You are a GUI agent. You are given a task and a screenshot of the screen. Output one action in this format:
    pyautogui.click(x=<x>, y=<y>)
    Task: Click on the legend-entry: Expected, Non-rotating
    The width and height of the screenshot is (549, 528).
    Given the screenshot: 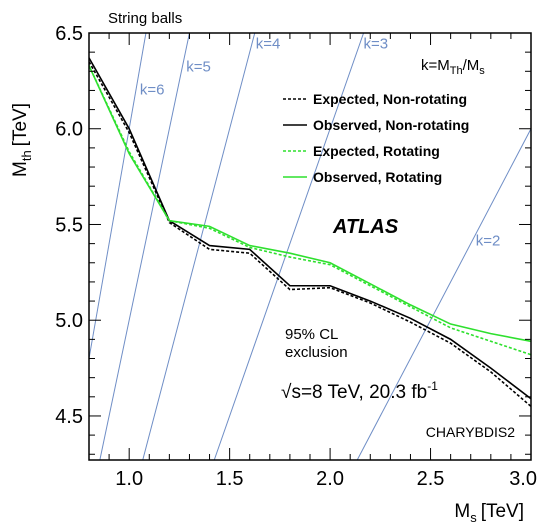 What is the action you would take?
    pyautogui.click(x=390, y=99)
    